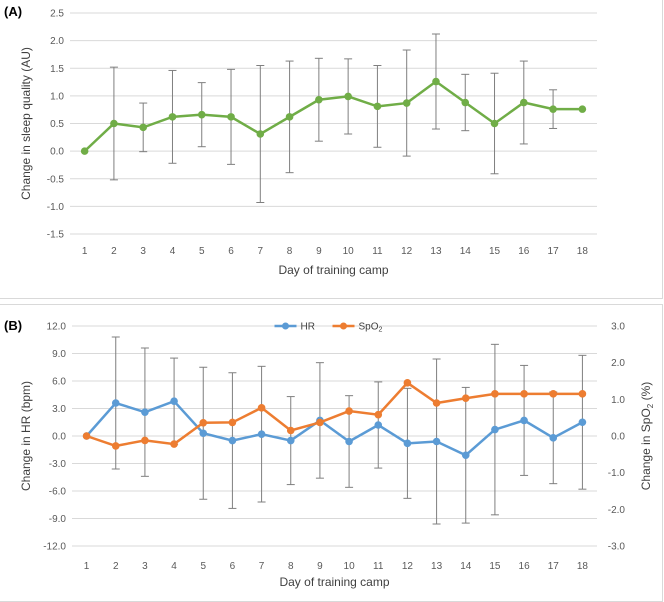 This screenshot has width=664, height=602. What do you see at coordinates (13, 325) in the screenshot?
I see `panel-b-label: (B)` at bounding box center [13, 325].